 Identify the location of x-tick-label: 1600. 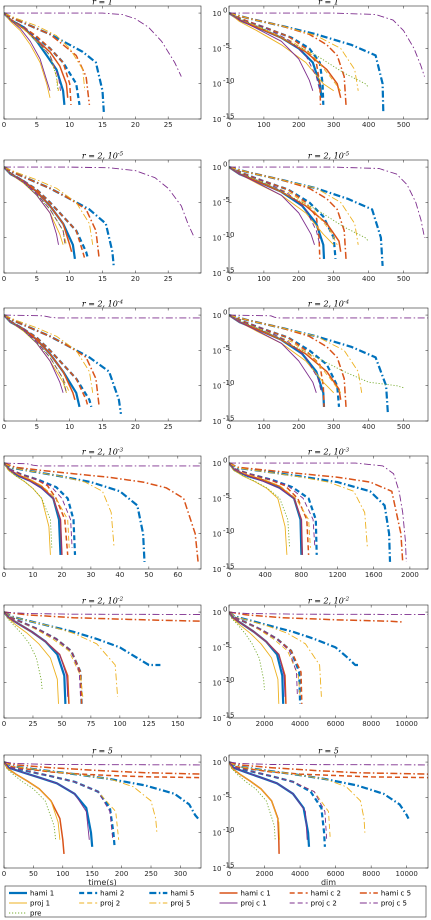
(374, 575).